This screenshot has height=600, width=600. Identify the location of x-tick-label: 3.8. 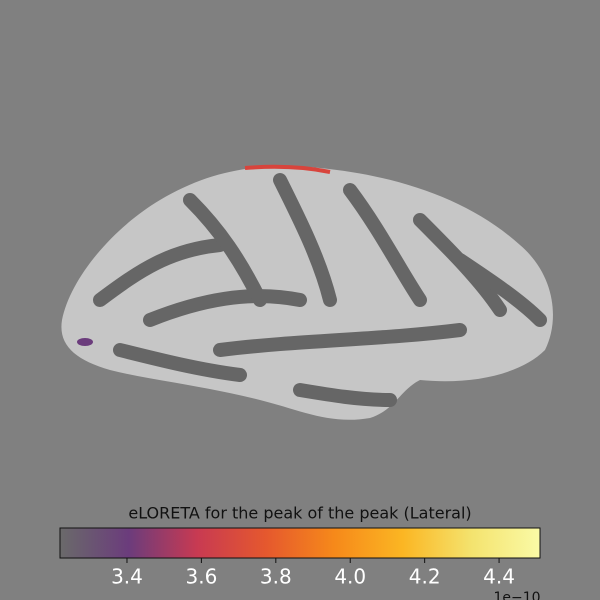
(276, 577).